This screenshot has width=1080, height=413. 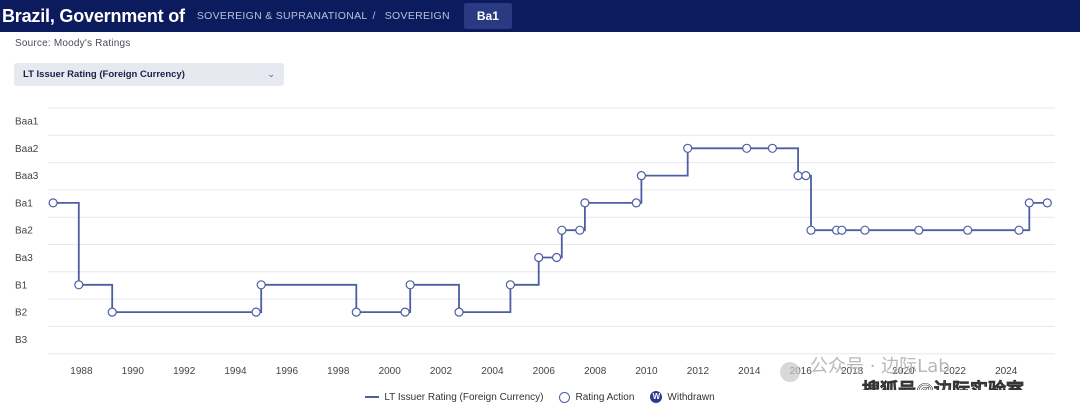 What do you see at coordinates (880, 366) in the screenshot?
I see `watermark-text: 公众号 · 边际Lab` at bounding box center [880, 366].